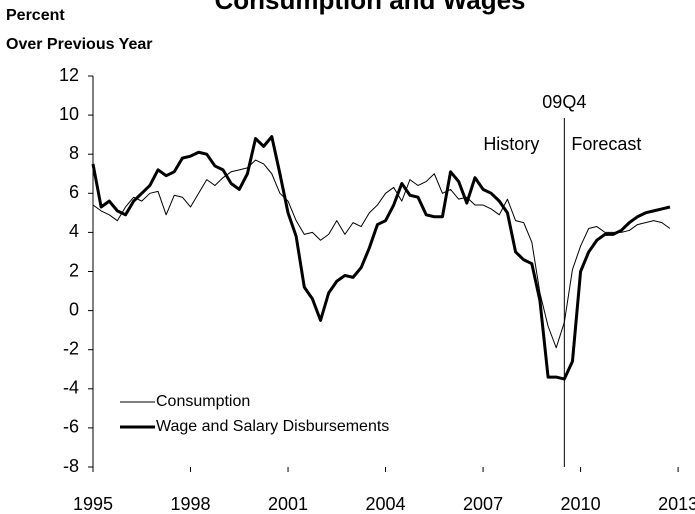 The image size is (695, 514). What do you see at coordinates (511, 144) in the screenshot?
I see `history-label: History` at bounding box center [511, 144].